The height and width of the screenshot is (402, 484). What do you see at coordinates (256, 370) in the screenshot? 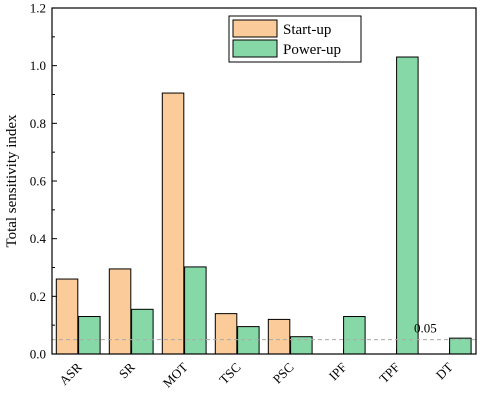
I see `x-axis: ASR SR MOT TSC PSC IPF TPF DT` at bounding box center [256, 370].